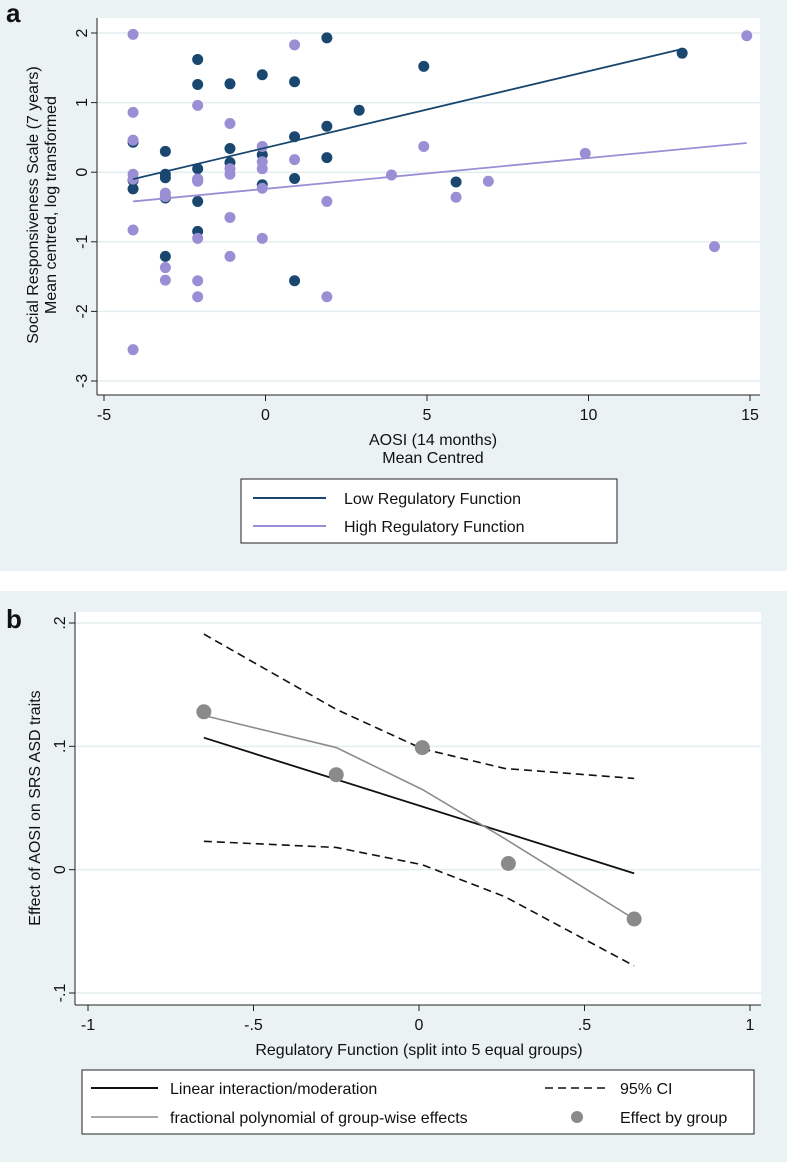 Image resolution: width=787 pixels, height=1162 pixels. I want to click on y-tick-label-b: .2, so click(60, 622).